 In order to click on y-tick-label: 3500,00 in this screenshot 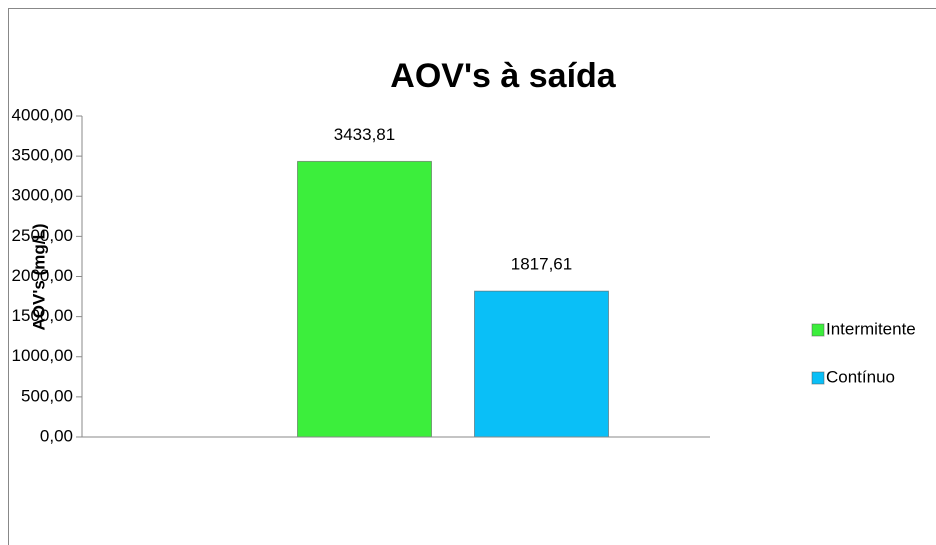, I will do `click(42, 155)`.